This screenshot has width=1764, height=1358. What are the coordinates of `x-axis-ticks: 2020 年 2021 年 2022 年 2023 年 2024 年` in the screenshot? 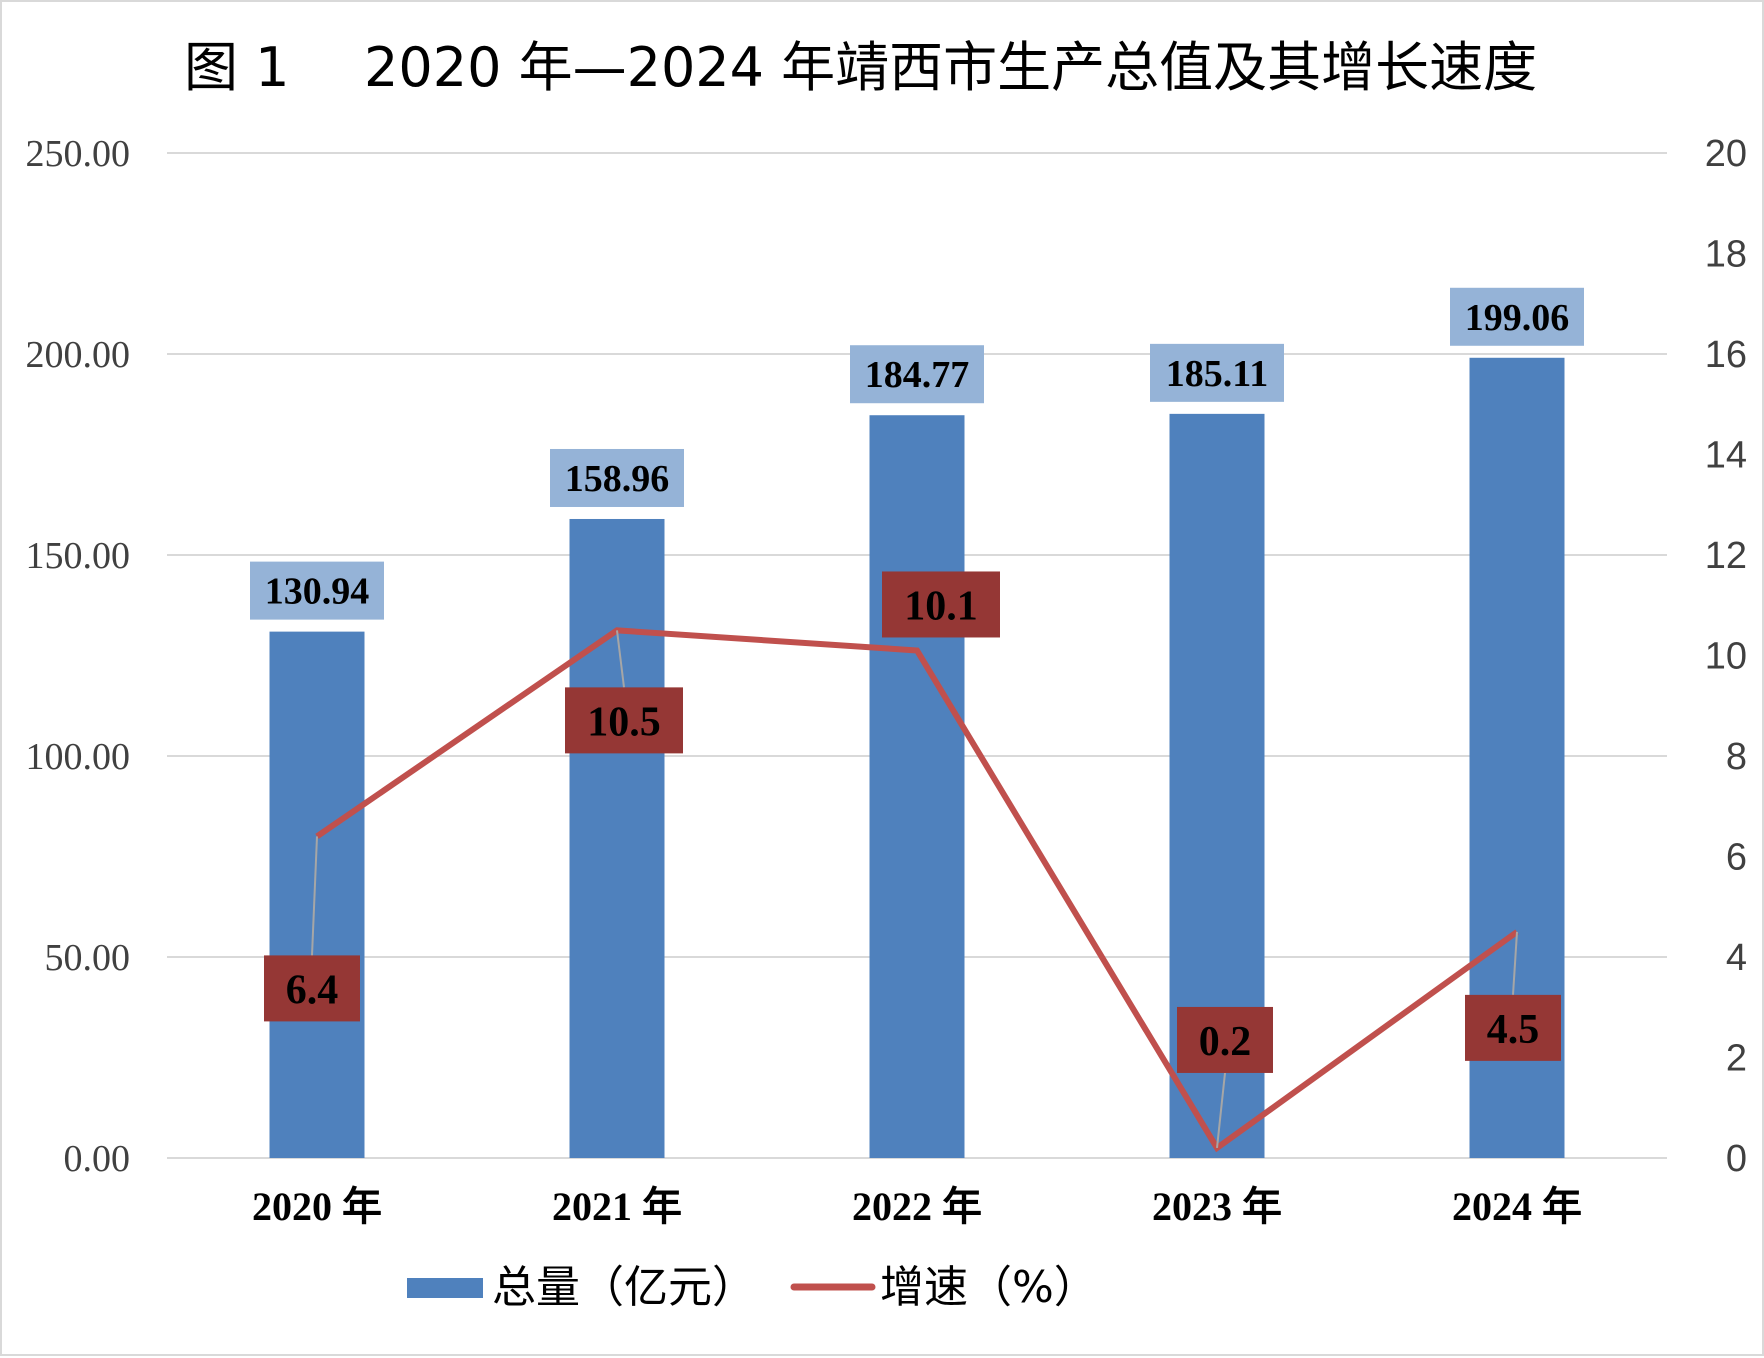 It's located at (917, 1206).